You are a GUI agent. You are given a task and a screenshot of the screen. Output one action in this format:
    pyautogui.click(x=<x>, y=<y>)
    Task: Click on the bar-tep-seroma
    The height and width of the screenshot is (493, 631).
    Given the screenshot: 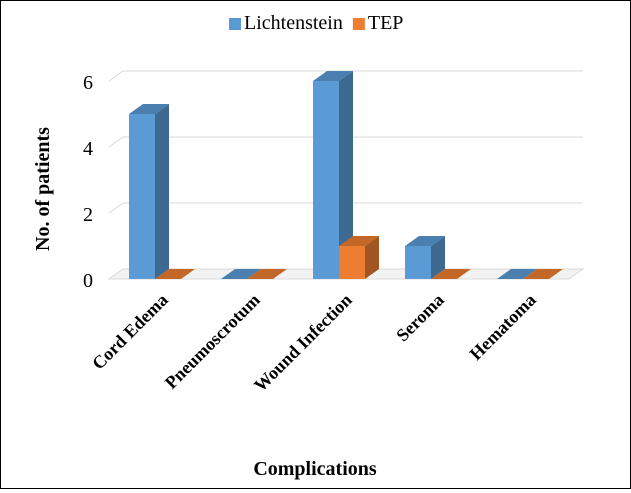 What is the action you would take?
    pyautogui.click(x=451, y=274)
    